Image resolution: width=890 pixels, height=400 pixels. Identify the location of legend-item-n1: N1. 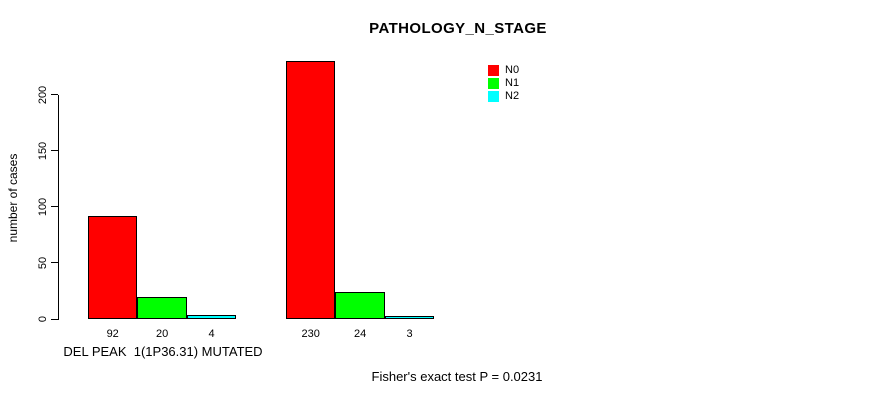
(503, 83).